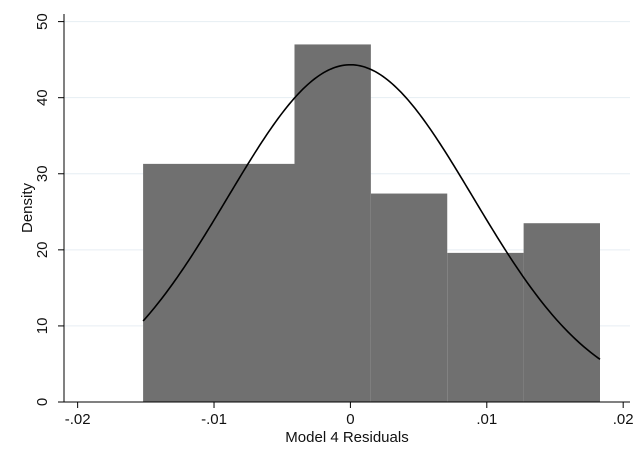 Image resolution: width=640 pixels, height=465 pixels. I want to click on y-tick-label-1: 10, so click(42, 326).